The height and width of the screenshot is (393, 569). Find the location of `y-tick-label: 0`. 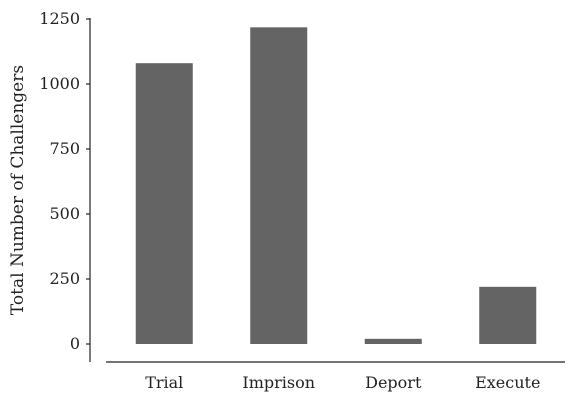

y-tick-label: 0 is located at coordinates (75, 343).